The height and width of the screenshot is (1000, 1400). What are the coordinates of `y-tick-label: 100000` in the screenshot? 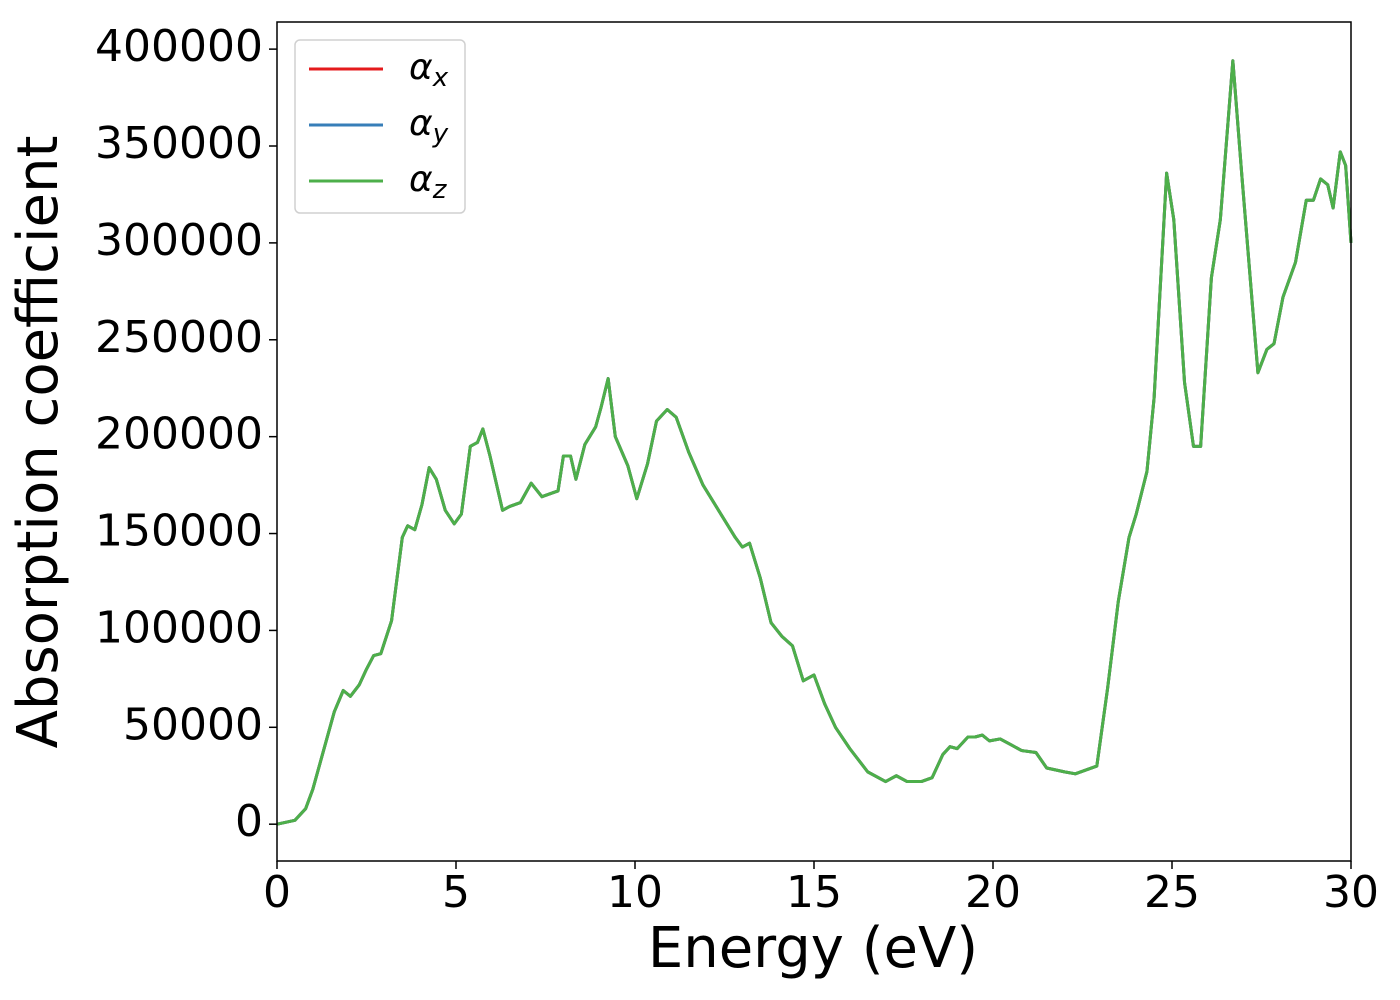 It's located at (179, 627).